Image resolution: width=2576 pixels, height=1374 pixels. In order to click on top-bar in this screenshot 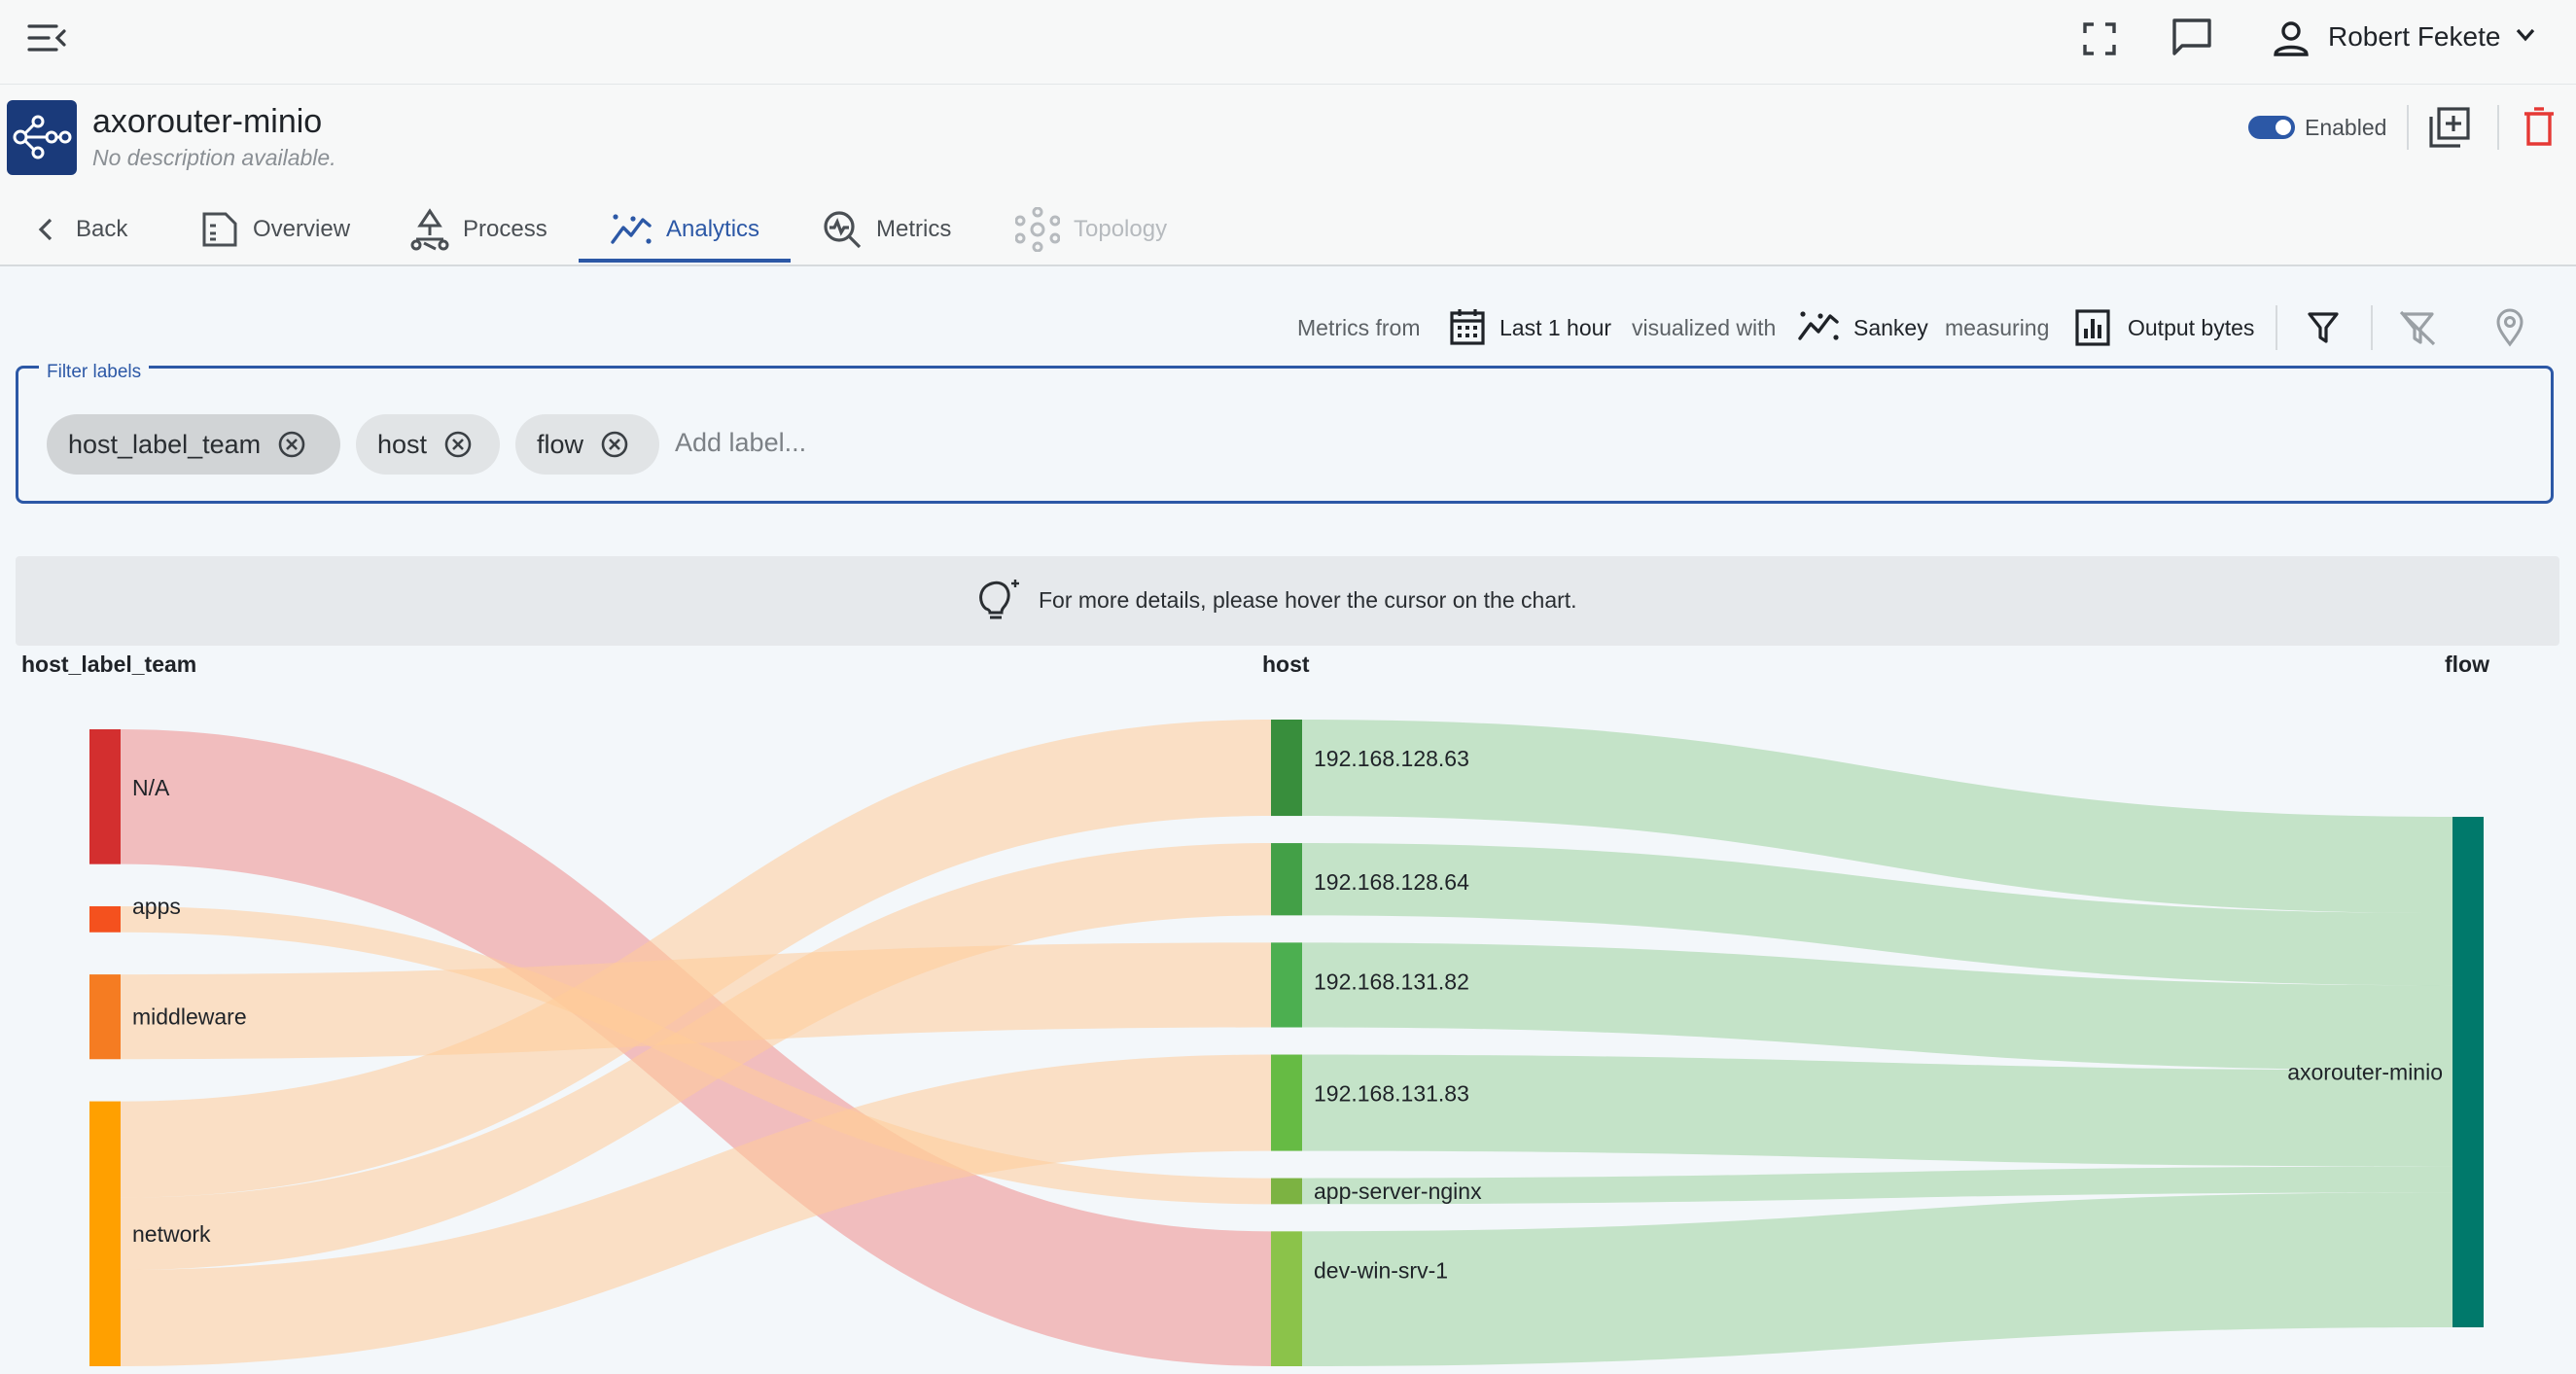, I will do `click(1288, 42)`.